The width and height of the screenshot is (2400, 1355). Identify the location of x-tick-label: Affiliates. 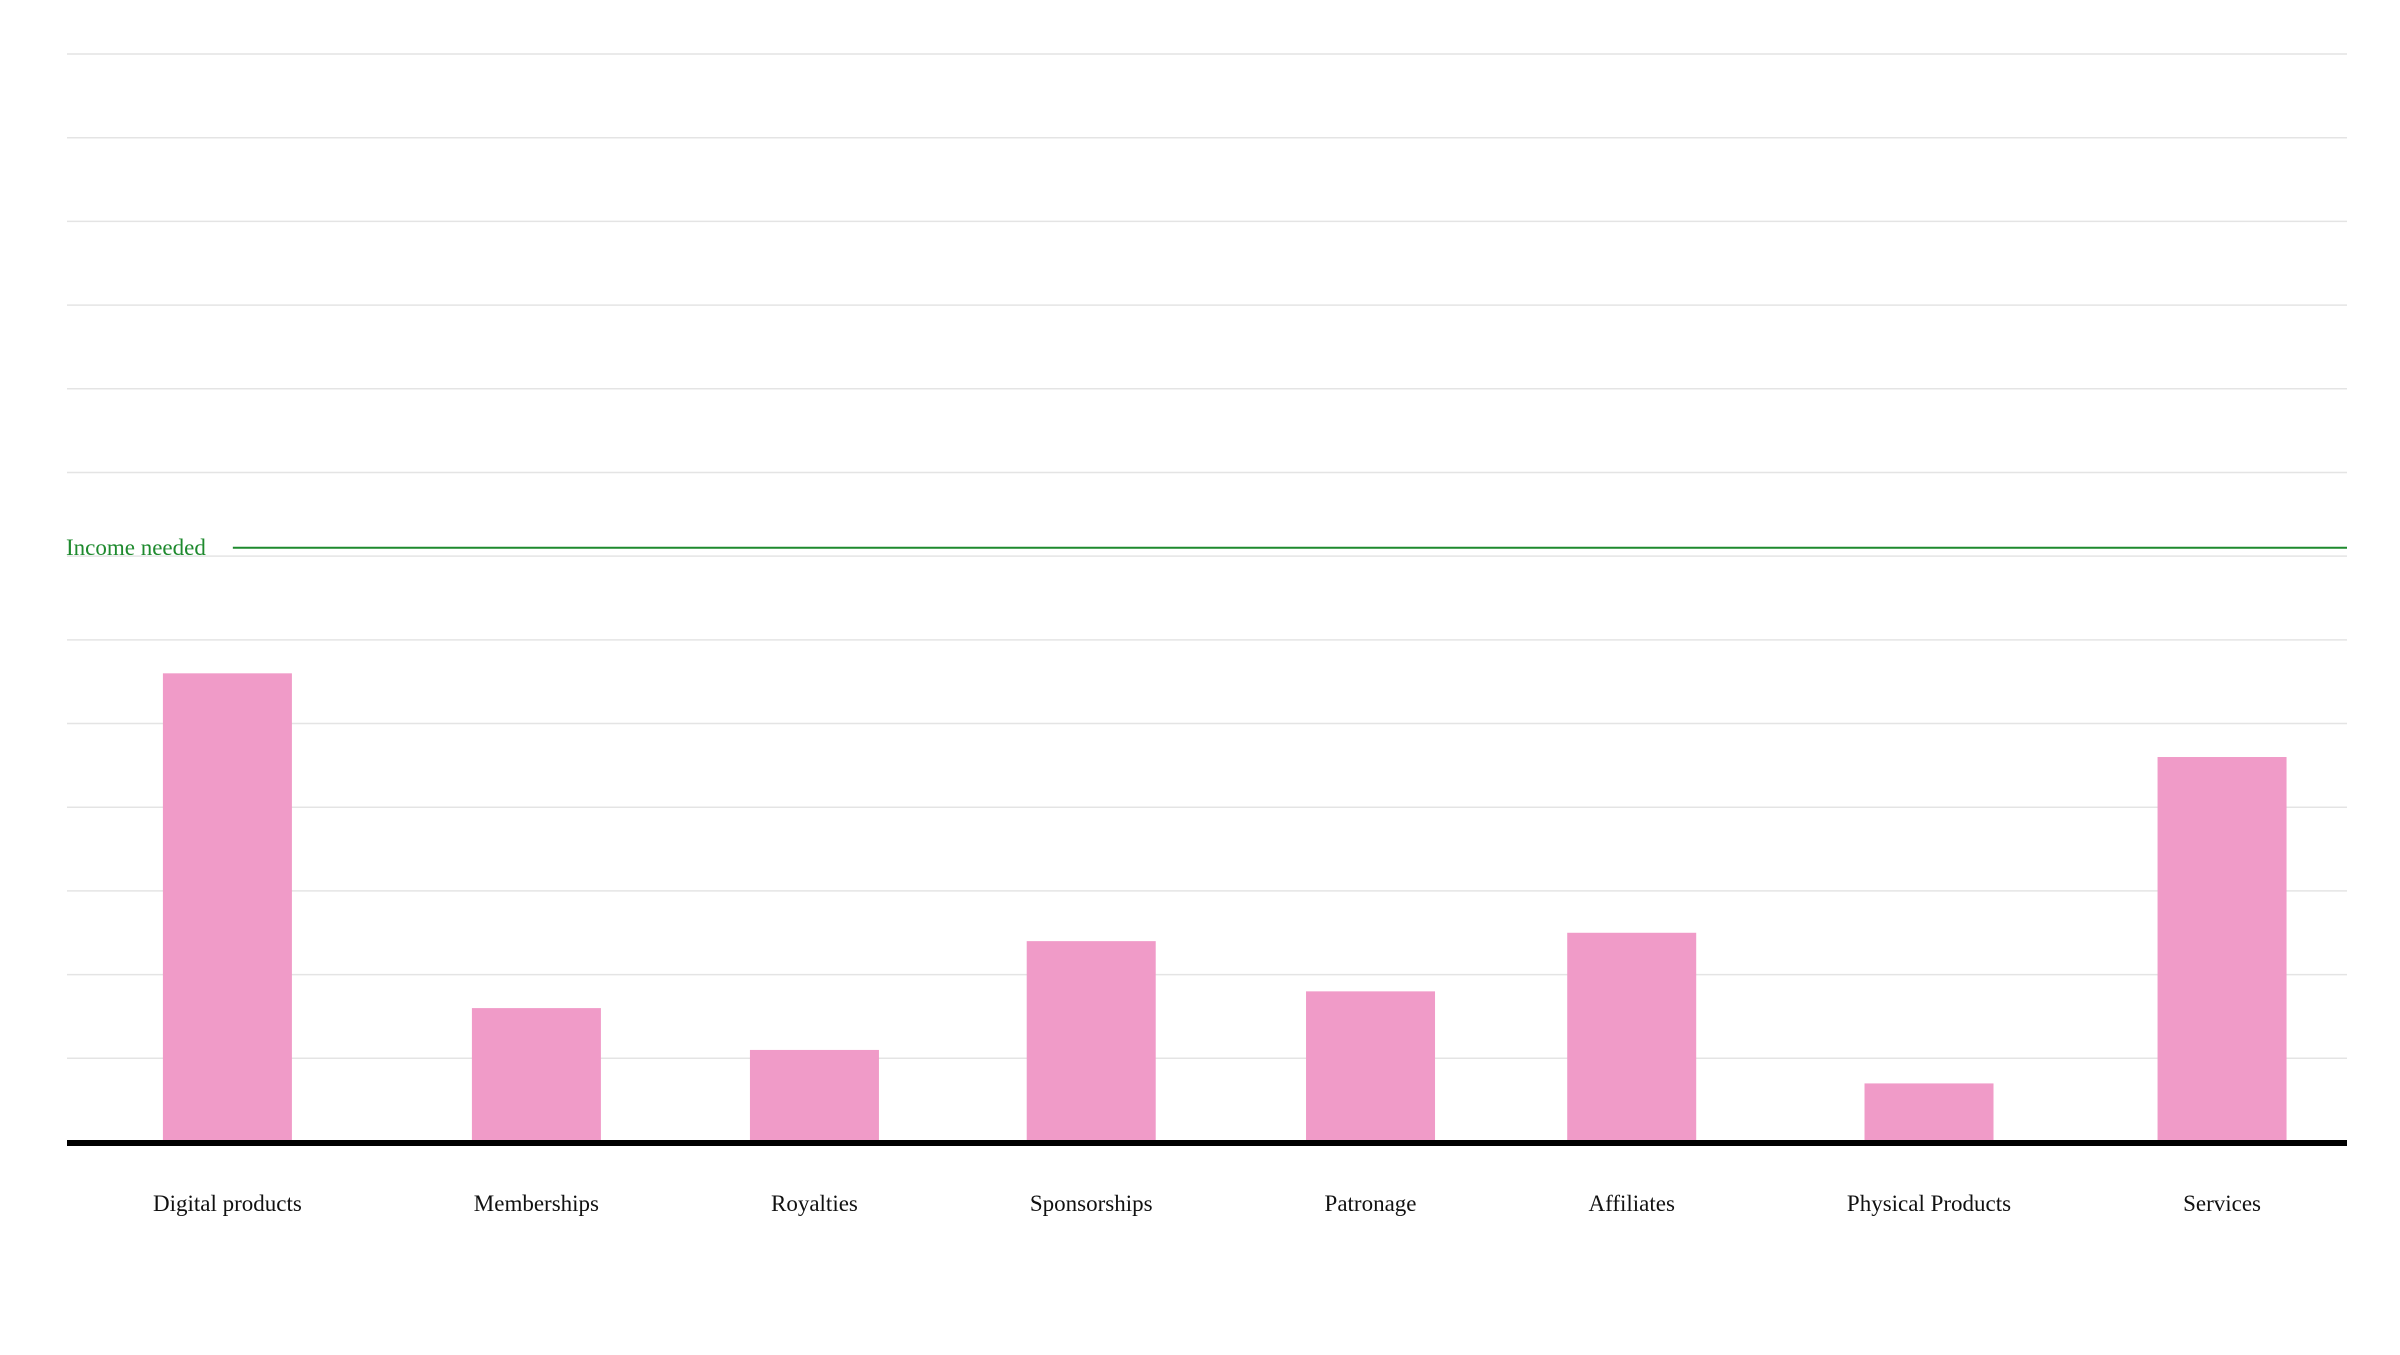
(1631, 1203).